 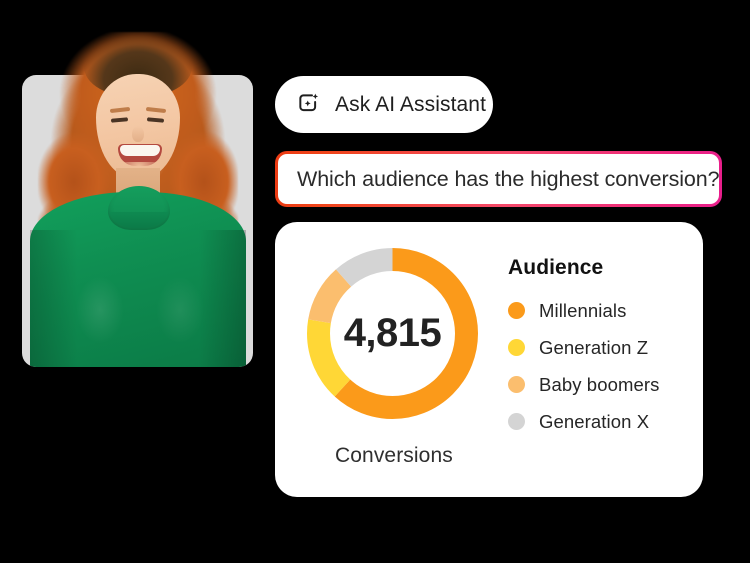 I want to click on legend-label-generation-z: Generation Z, so click(x=594, y=347).